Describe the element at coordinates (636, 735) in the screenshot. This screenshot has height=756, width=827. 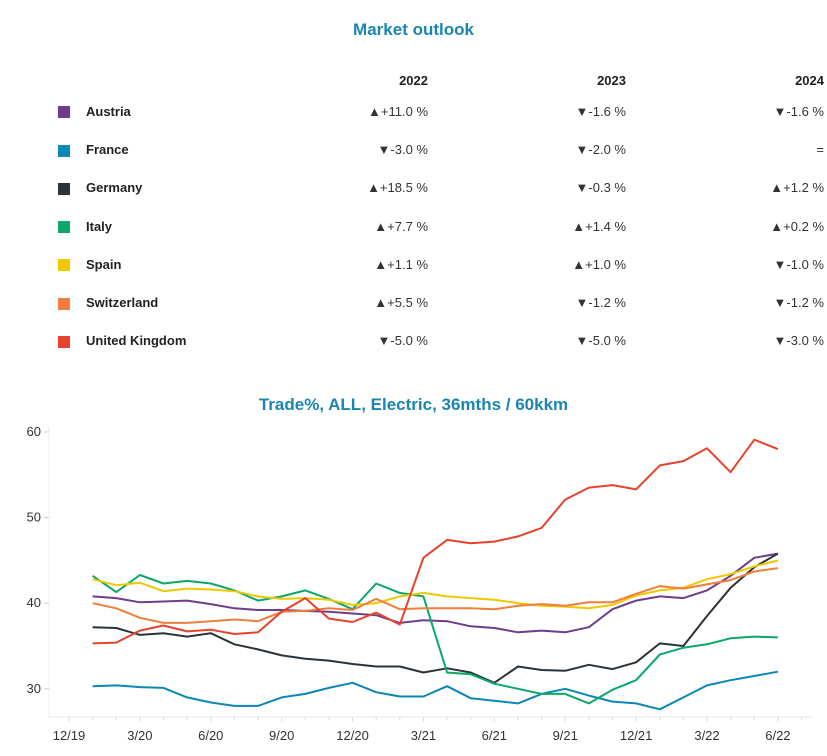
I see `x-tick-label: 12/21` at that location.